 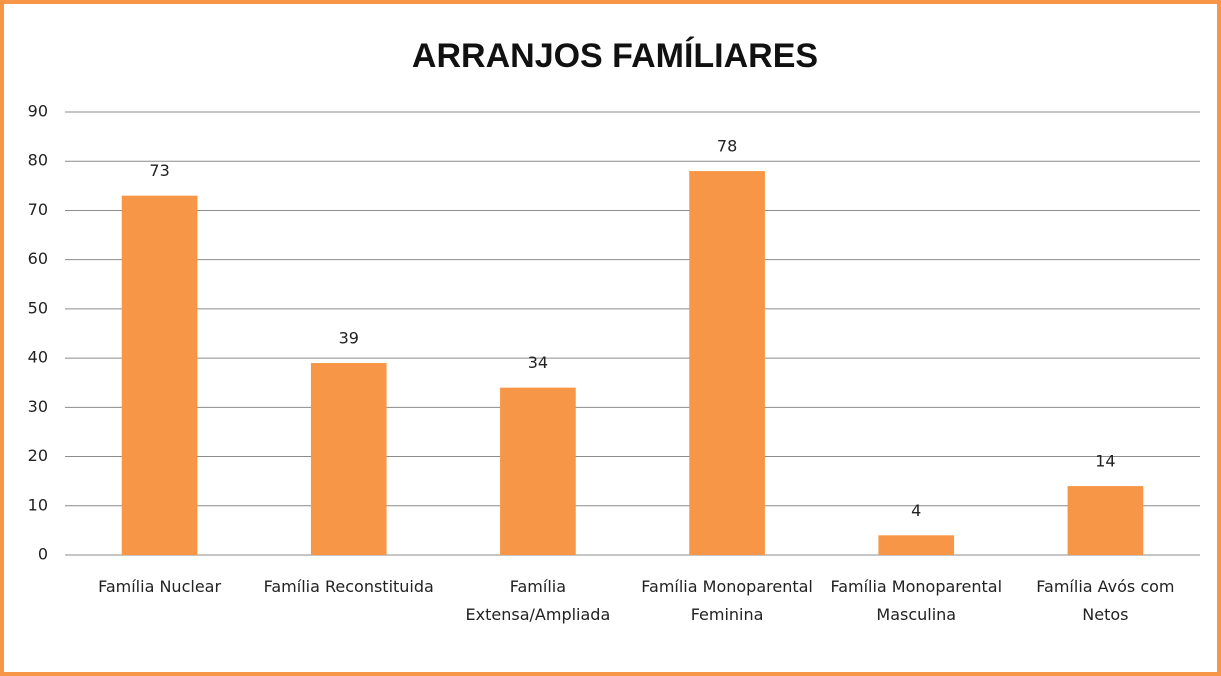 What do you see at coordinates (38, 406) in the screenshot?
I see `y-tick-label: 30` at bounding box center [38, 406].